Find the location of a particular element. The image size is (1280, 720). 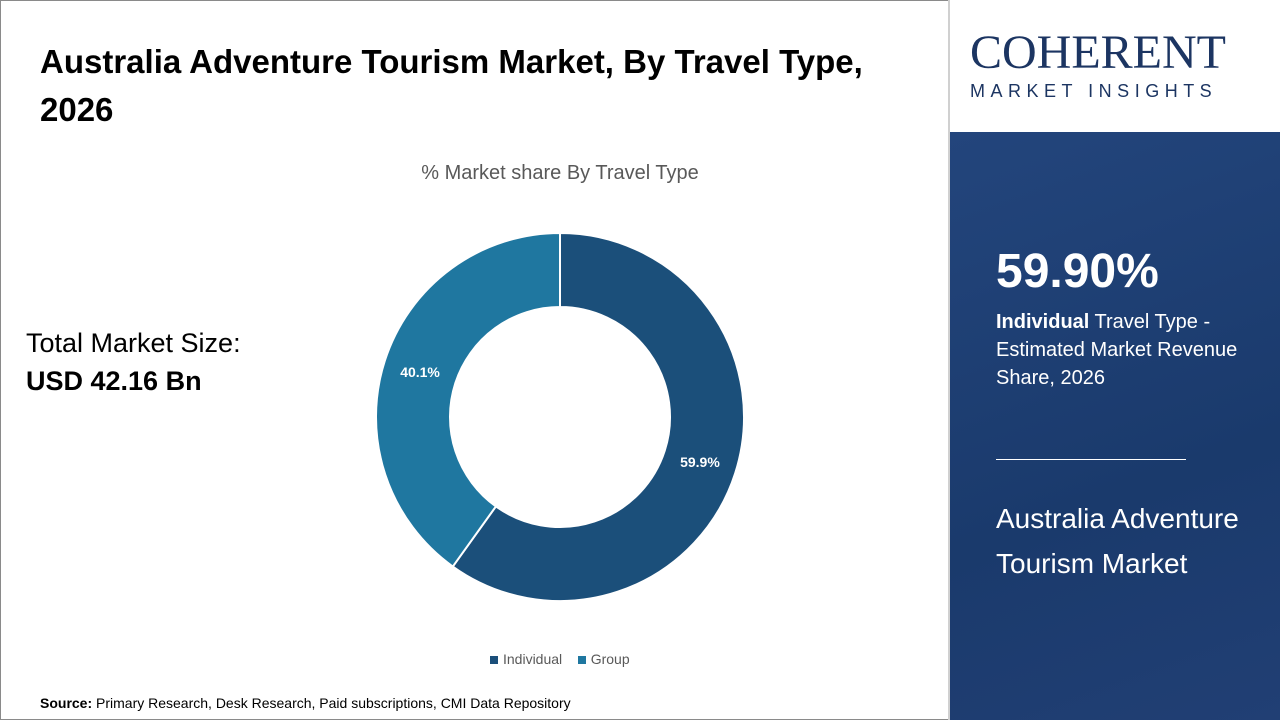

data-label-group: 40.1% is located at coordinates (420, 372).